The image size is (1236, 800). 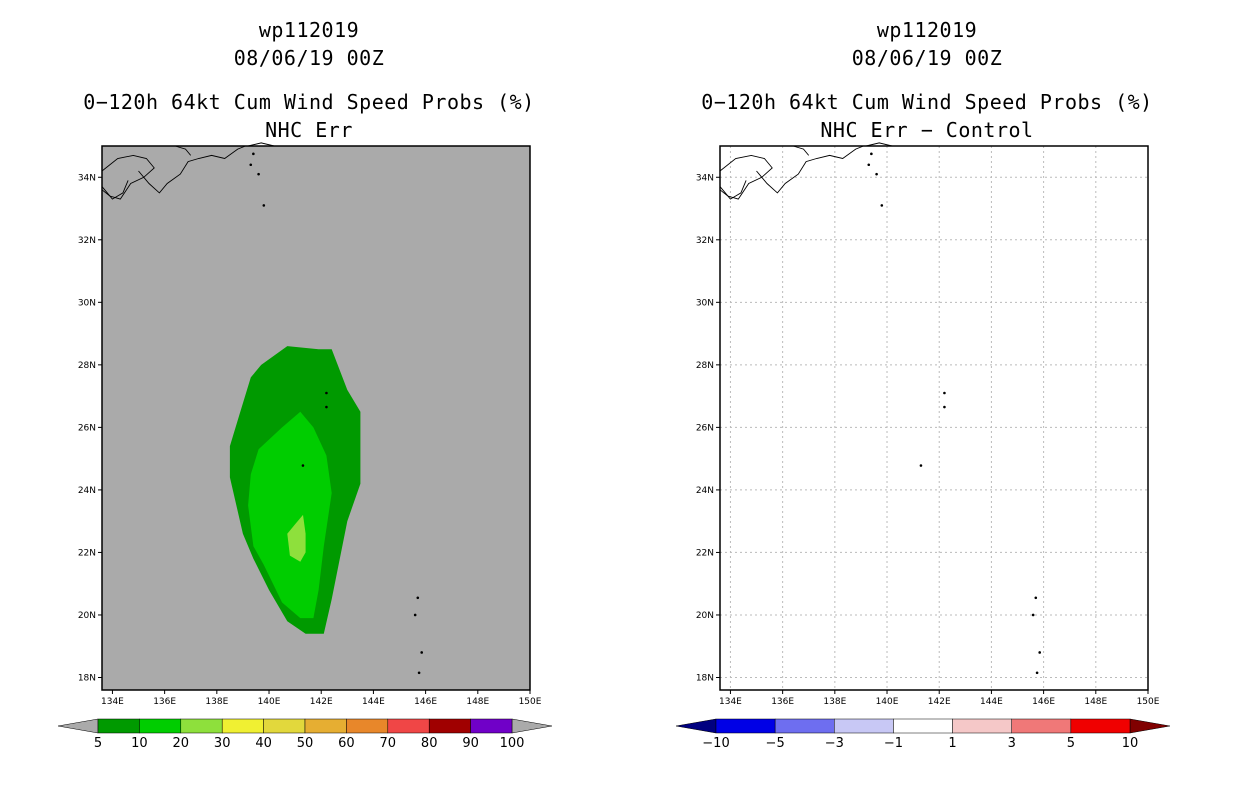 What do you see at coordinates (927, 130) in the screenshot?
I see `panel-subtitle: NHC Err − Control` at bounding box center [927, 130].